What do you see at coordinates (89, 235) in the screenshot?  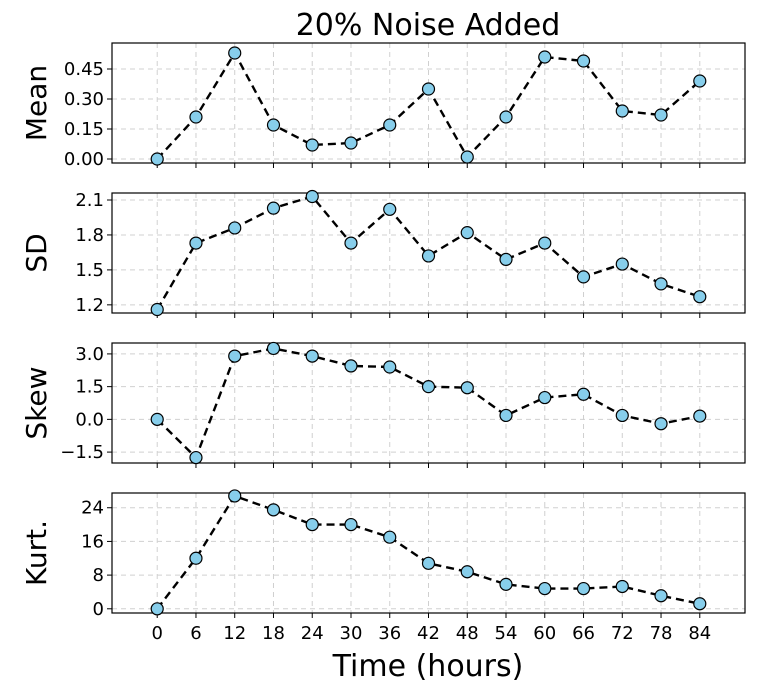 I see `y-tick-label: 1.8` at bounding box center [89, 235].